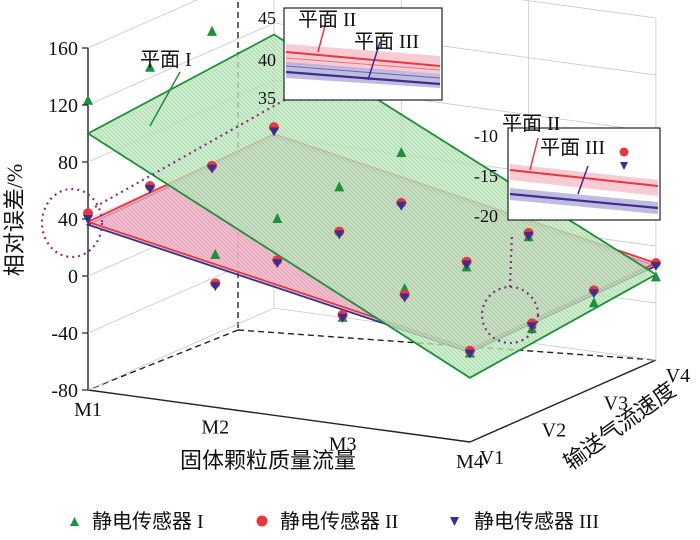  What do you see at coordinates (268, 460) in the screenshot?
I see `x-axis-title: 固体颗粒质量流量` at bounding box center [268, 460].